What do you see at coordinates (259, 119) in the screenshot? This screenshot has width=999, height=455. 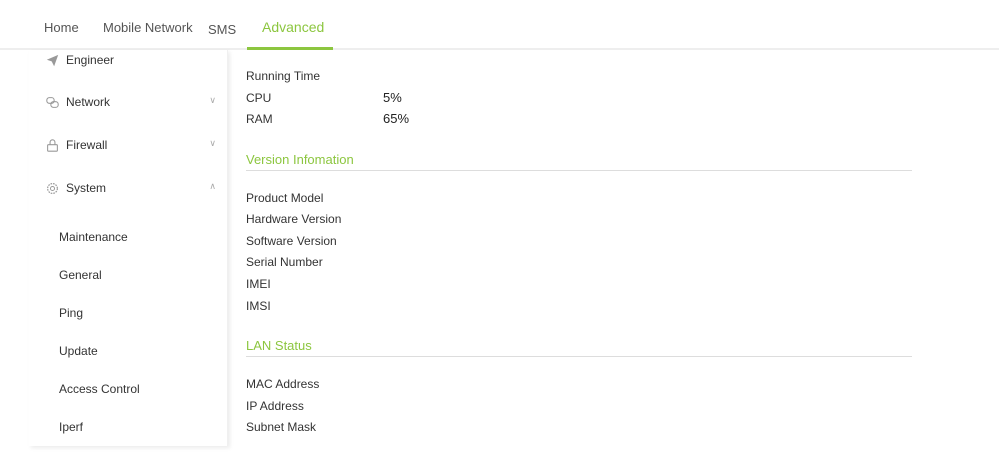 I see `ram-label: RAM` at bounding box center [259, 119].